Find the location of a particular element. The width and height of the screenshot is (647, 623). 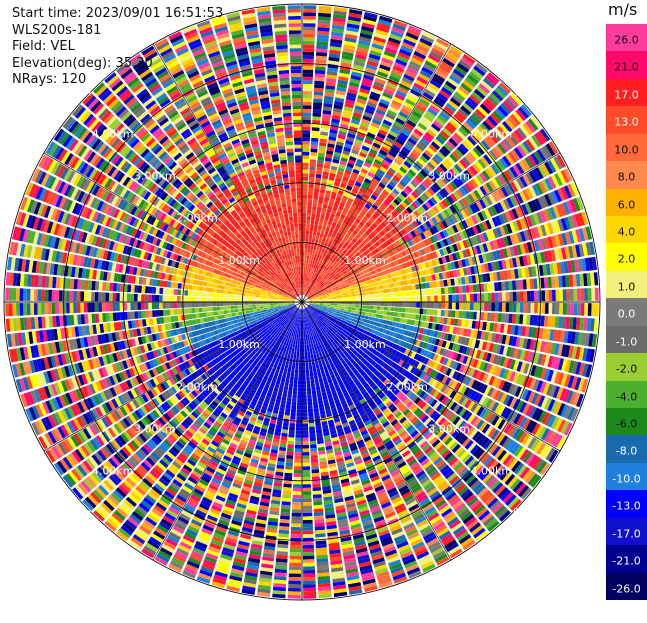

colorbar-tick-label: -6.0 is located at coordinates (626, 424).